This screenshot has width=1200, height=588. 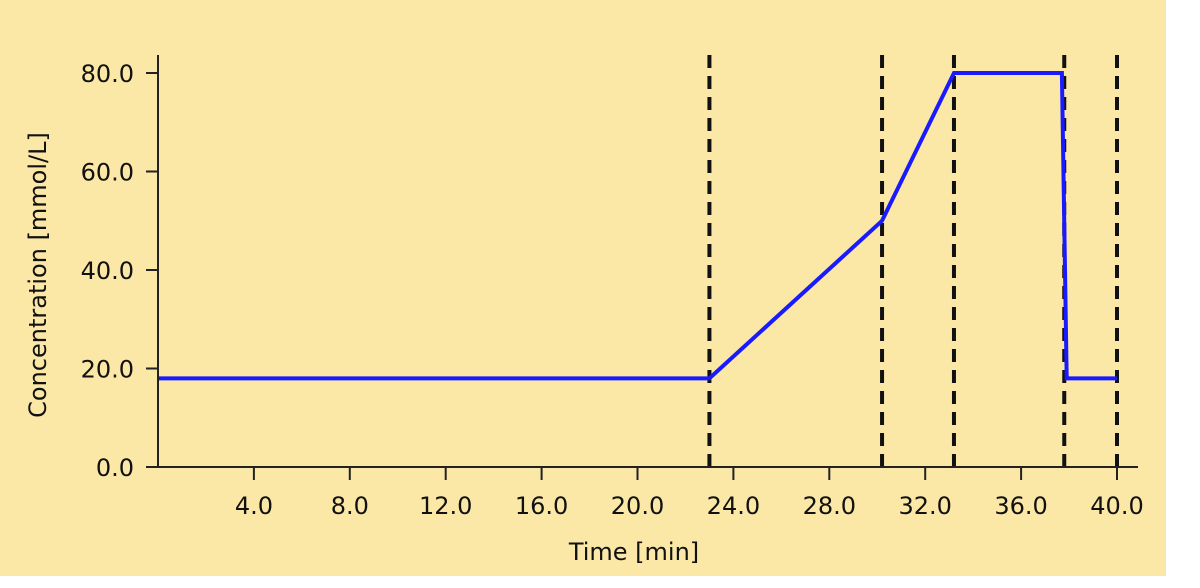 I want to click on x-tick-label: 24.0, so click(x=733, y=506).